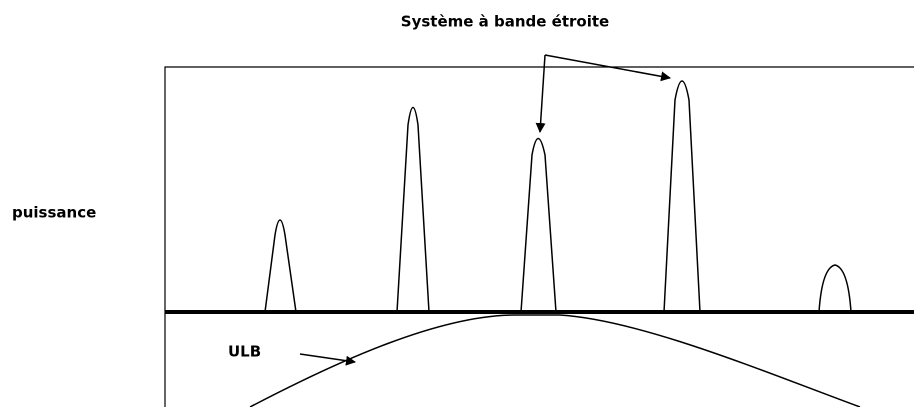  What do you see at coordinates (505, 22) in the screenshot?
I see `title: Système à bande étroite` at bounding box center [505, 22].